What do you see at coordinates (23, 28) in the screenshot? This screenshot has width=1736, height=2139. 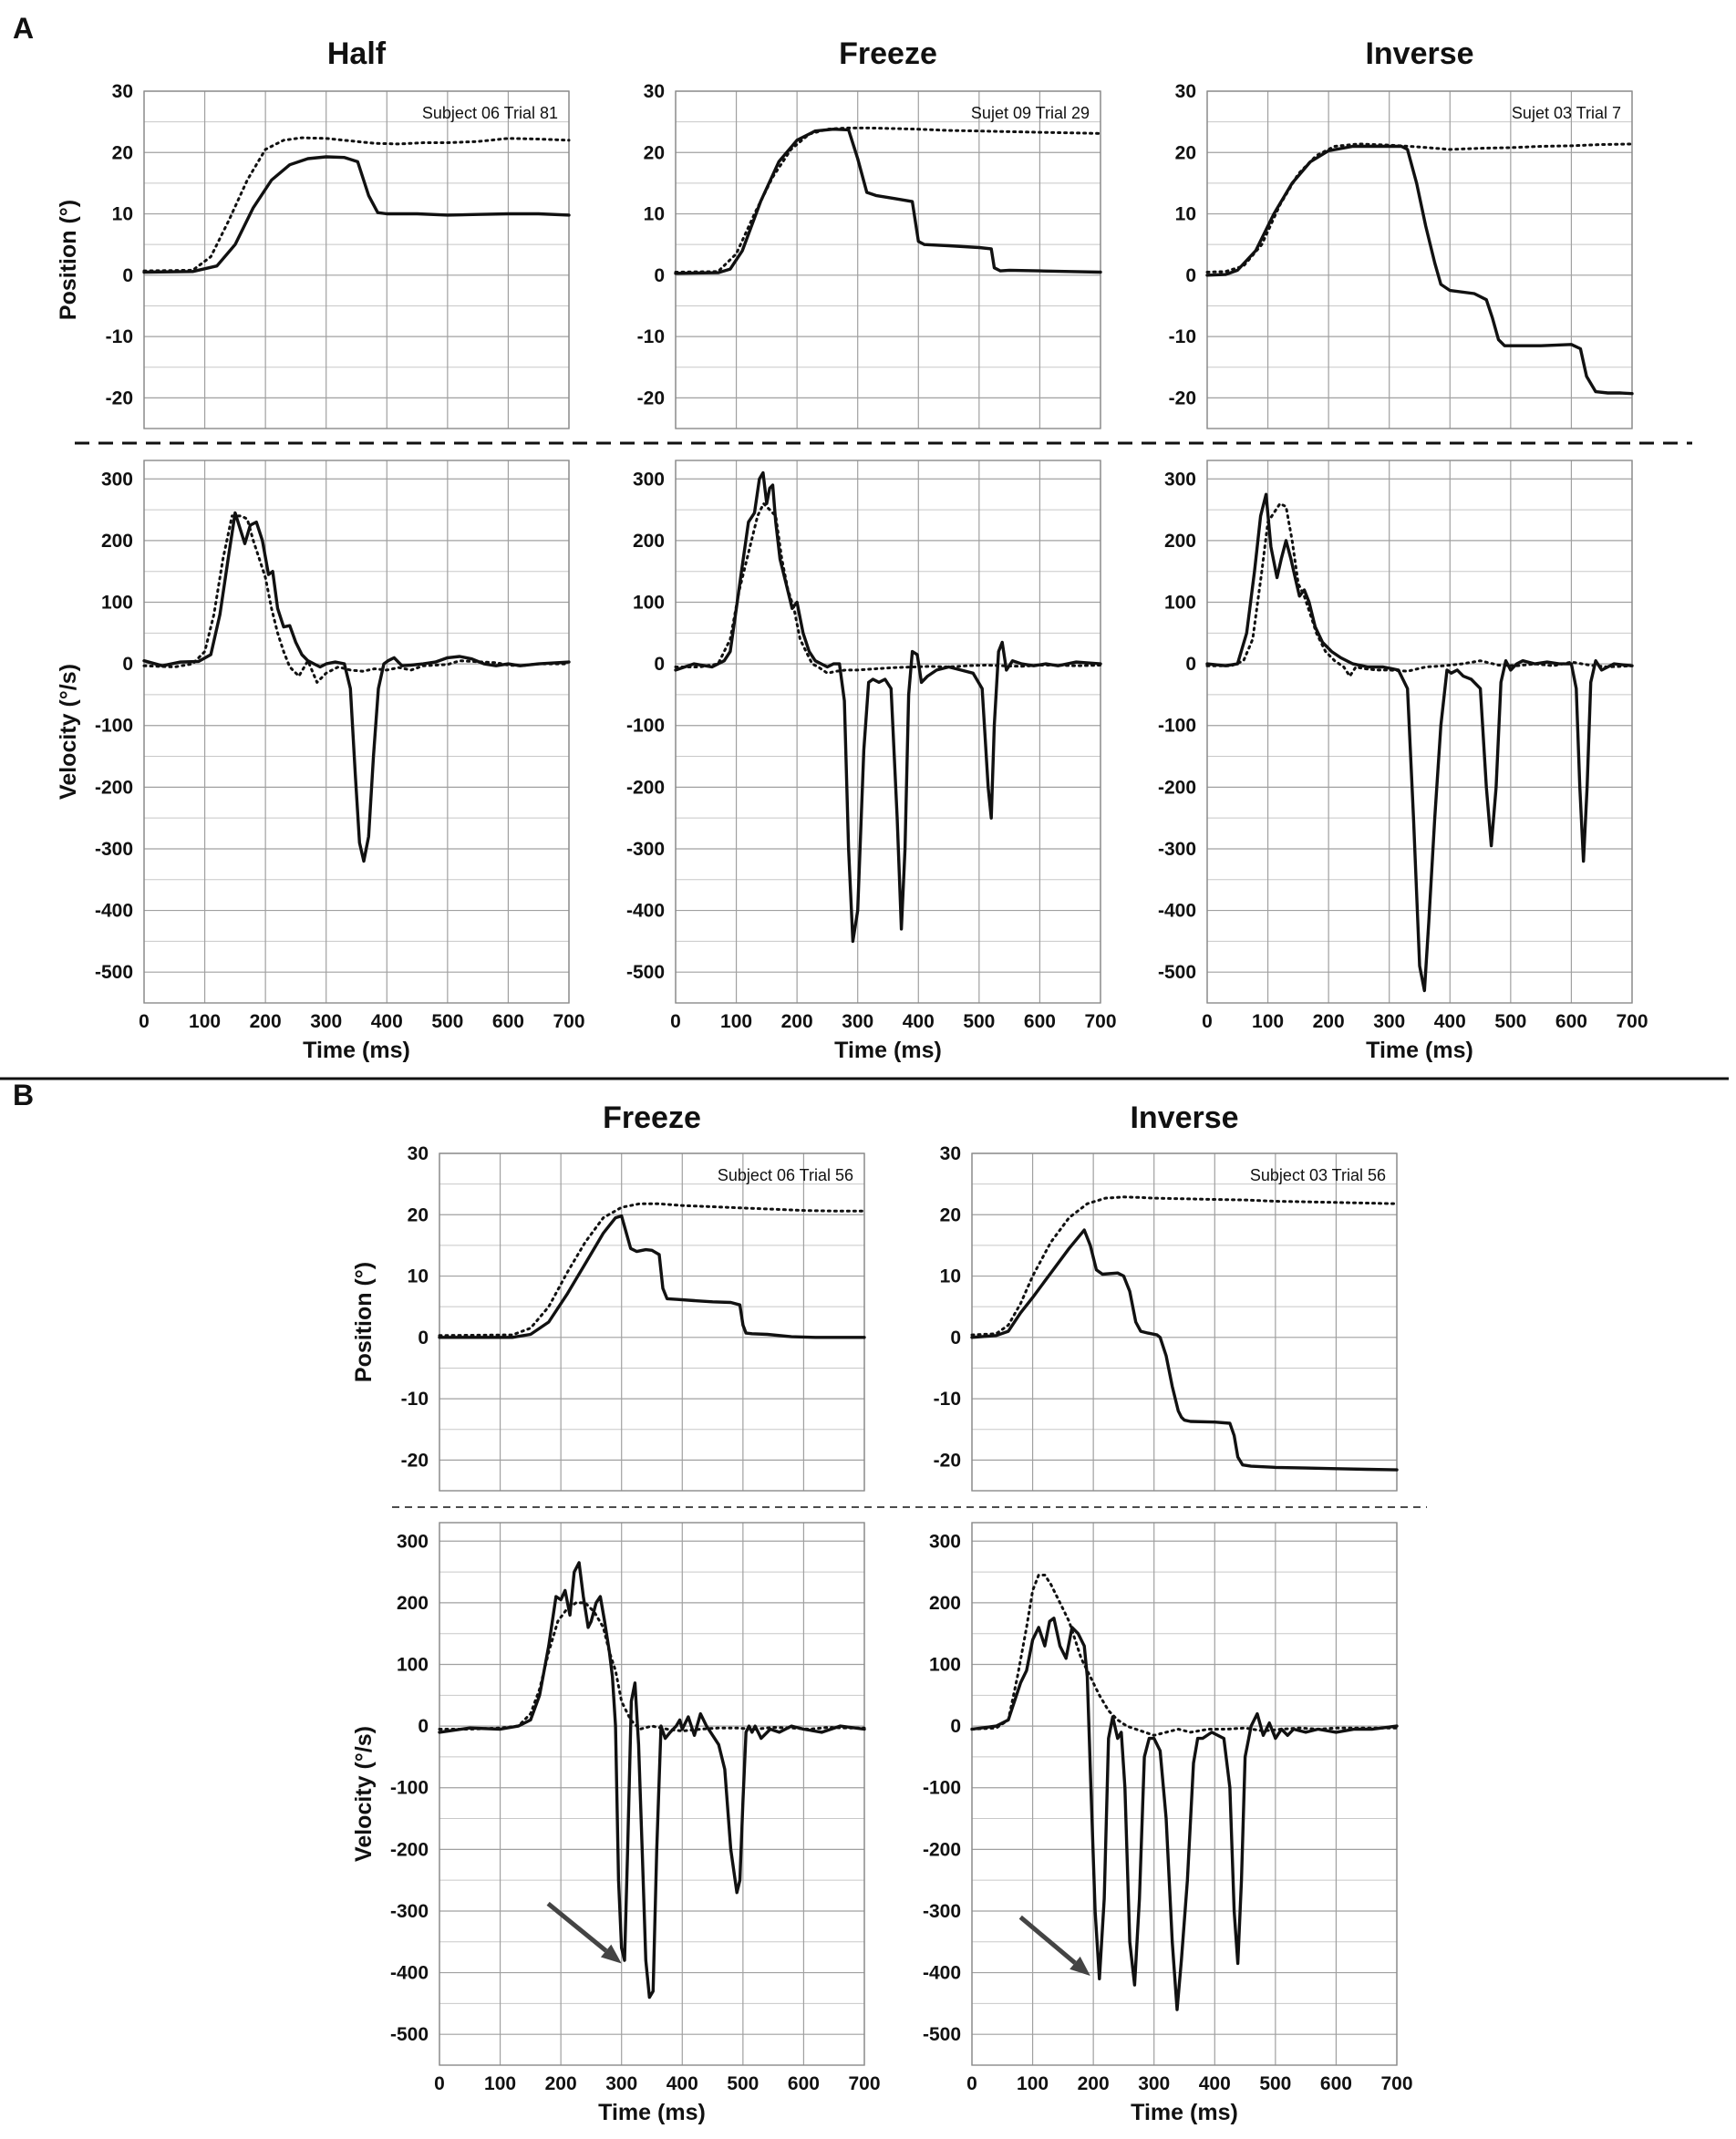 I see `panel-label-a: A` at bounding box center [23, 28].